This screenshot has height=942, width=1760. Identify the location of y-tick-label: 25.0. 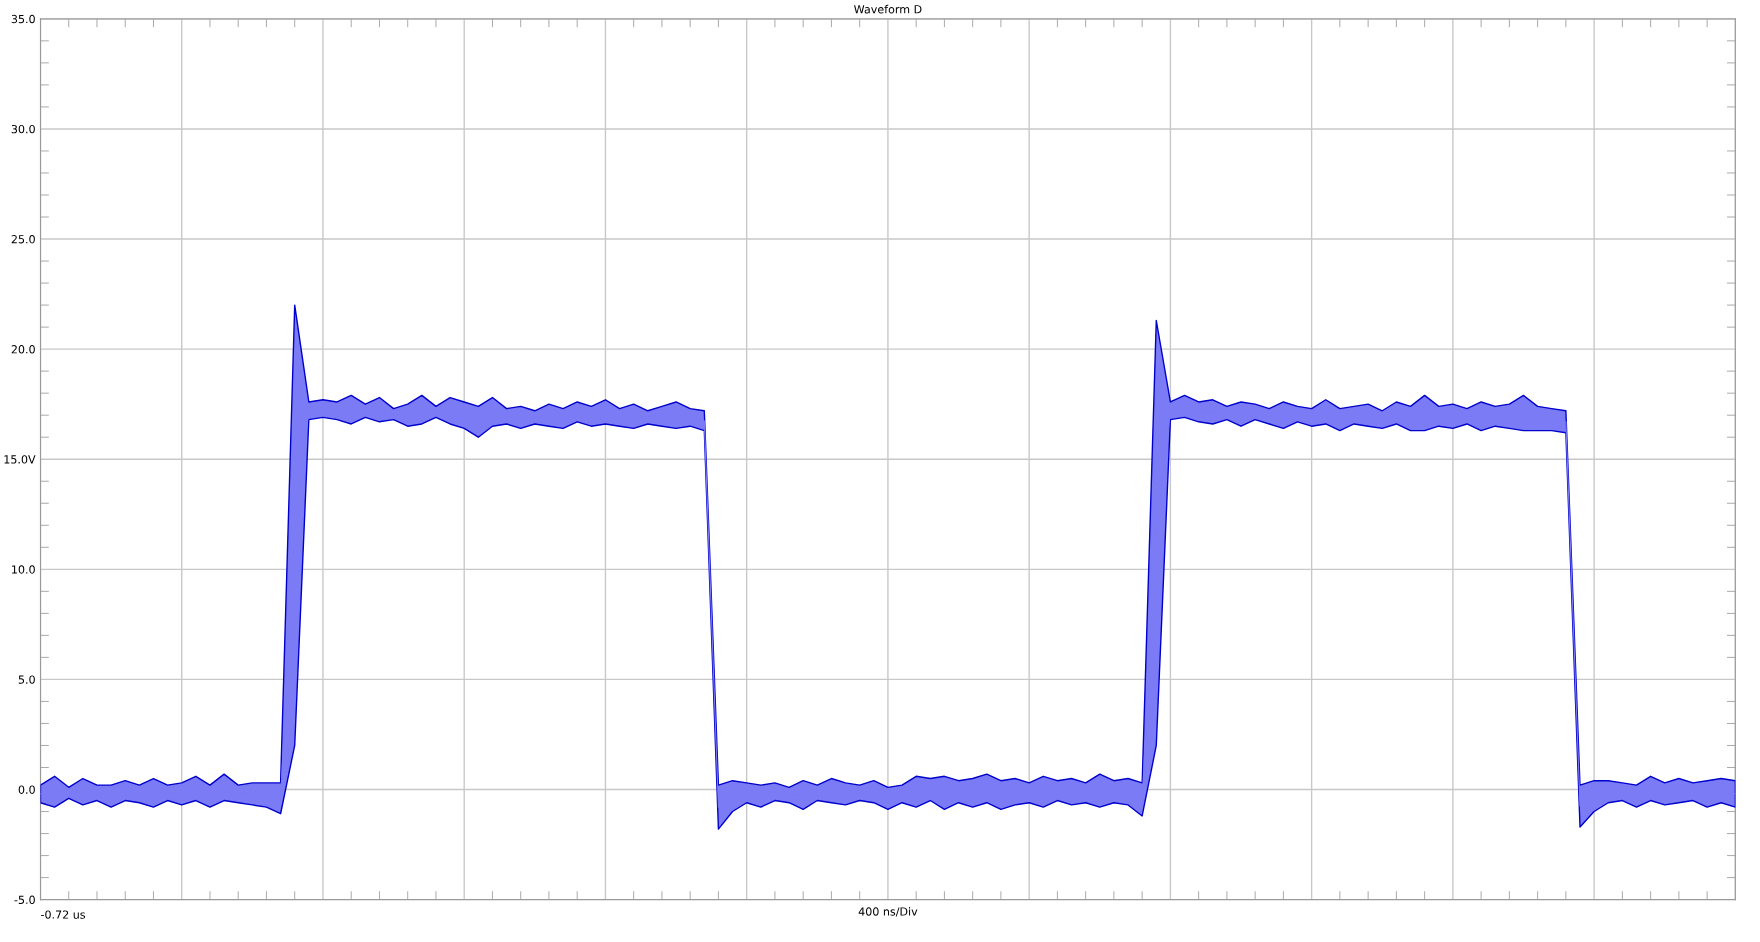
(23, 239).